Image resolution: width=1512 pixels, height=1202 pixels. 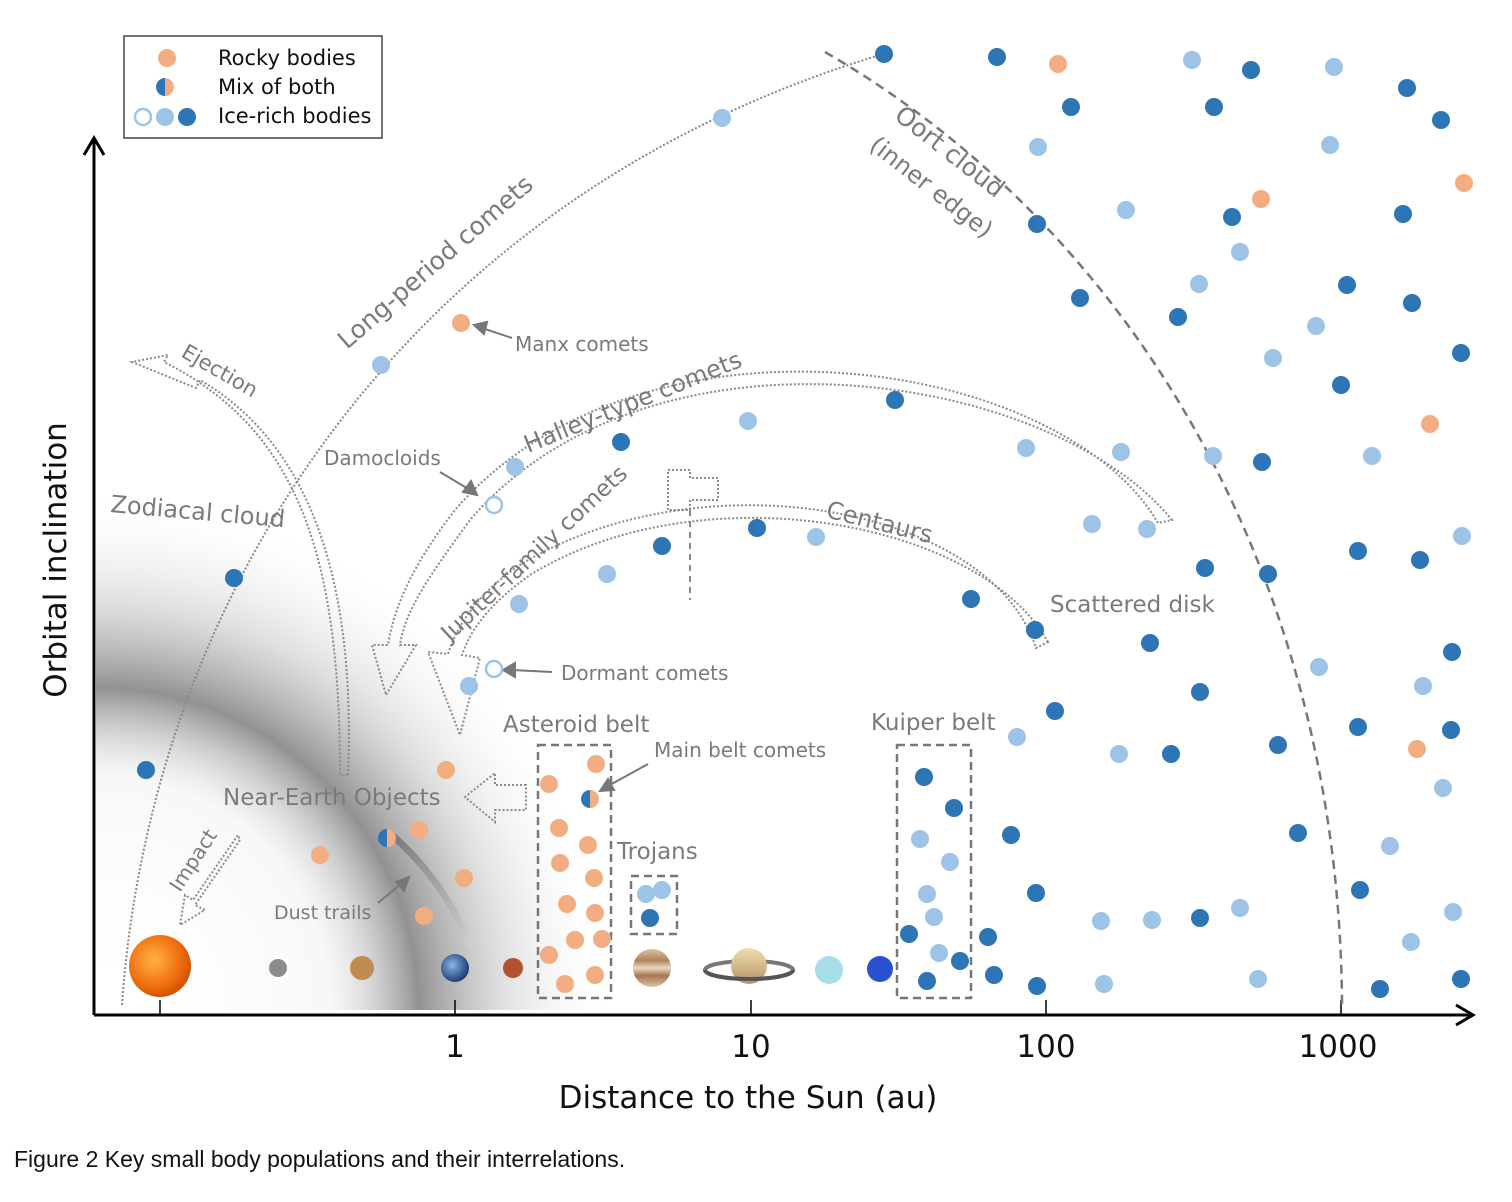 What do you see at coordinates (294, 116) in the screenshot?
I see `legend-ice-label: Ice-rich bodies` at bounding box center [294, 116].